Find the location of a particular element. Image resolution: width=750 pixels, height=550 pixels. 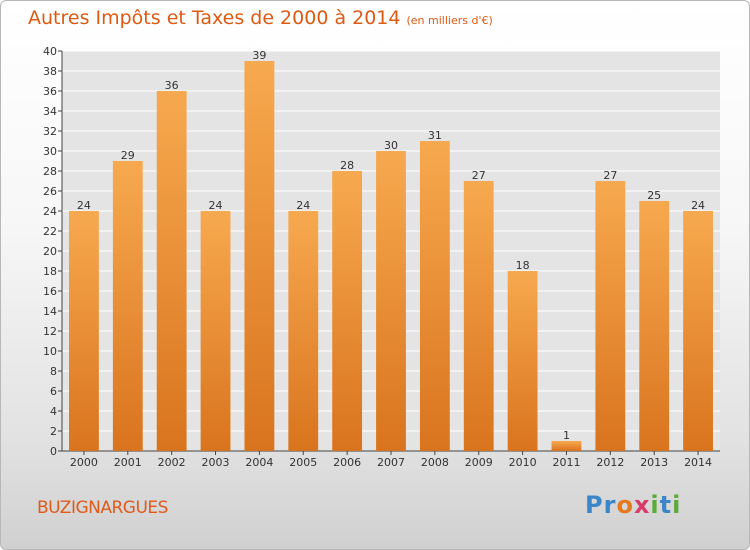

y-tick-label: 2 is located at coordinates (53, 431).